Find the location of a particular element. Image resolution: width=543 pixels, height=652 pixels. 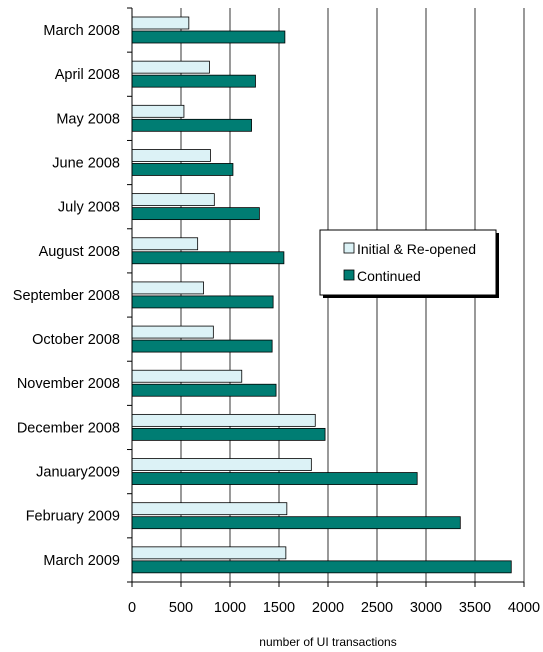

legend-label: Continued is located at coordinates (389, 276).